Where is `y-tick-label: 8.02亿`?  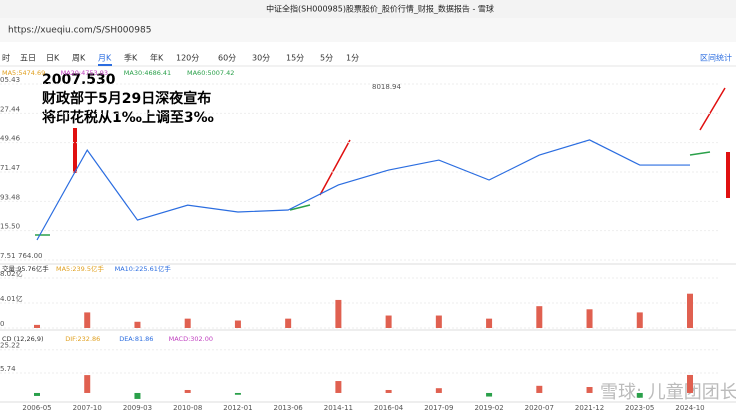
y-tick-label: 8.02亿 is located at coordinates (11, 273).